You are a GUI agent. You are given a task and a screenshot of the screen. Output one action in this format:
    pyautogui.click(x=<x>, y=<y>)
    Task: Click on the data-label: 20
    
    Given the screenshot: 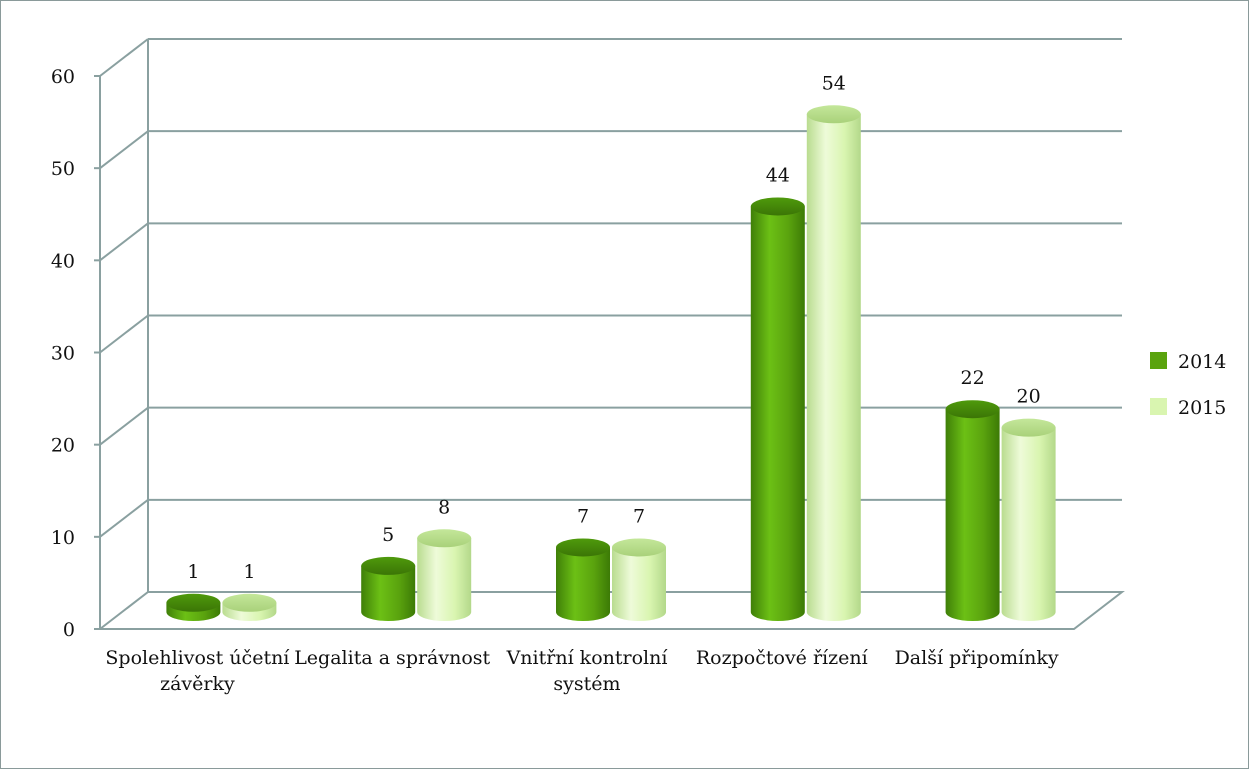 What is the action you would take?
    pyautogui.click(x=1029, y=397)
    